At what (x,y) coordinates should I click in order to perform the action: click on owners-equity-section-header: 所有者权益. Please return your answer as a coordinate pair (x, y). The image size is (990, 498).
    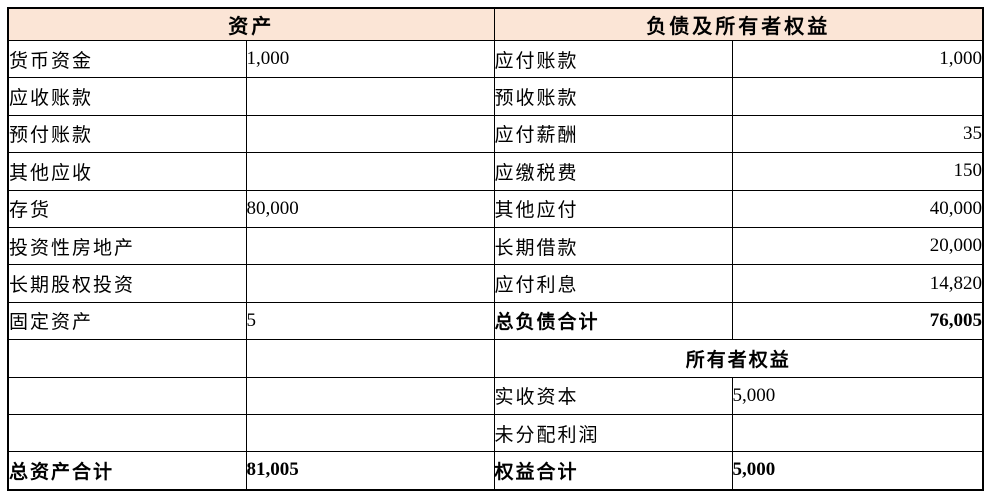
    Looking at the image, I should click on (738, 358).